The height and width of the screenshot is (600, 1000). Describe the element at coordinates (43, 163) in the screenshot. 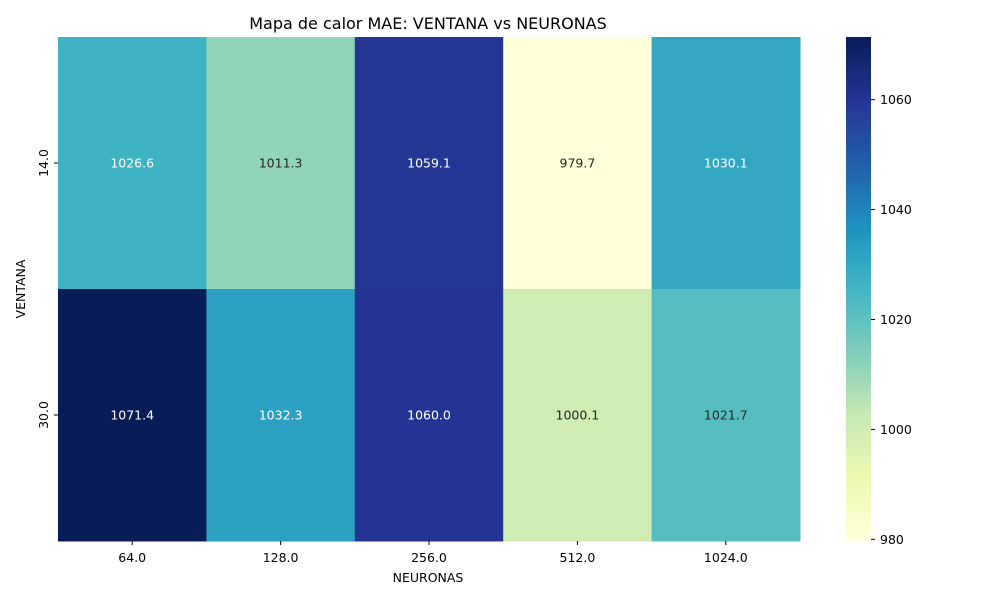

I see `y-tick-label: 14.0` at that location.